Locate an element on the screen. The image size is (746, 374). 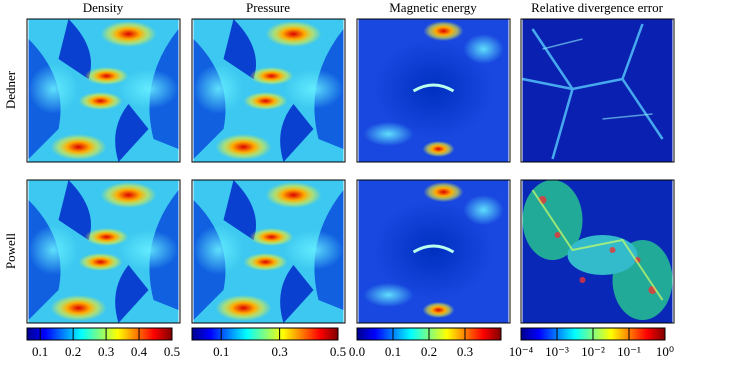
tick-label: 0.4 is located at coordinates (139, 351).